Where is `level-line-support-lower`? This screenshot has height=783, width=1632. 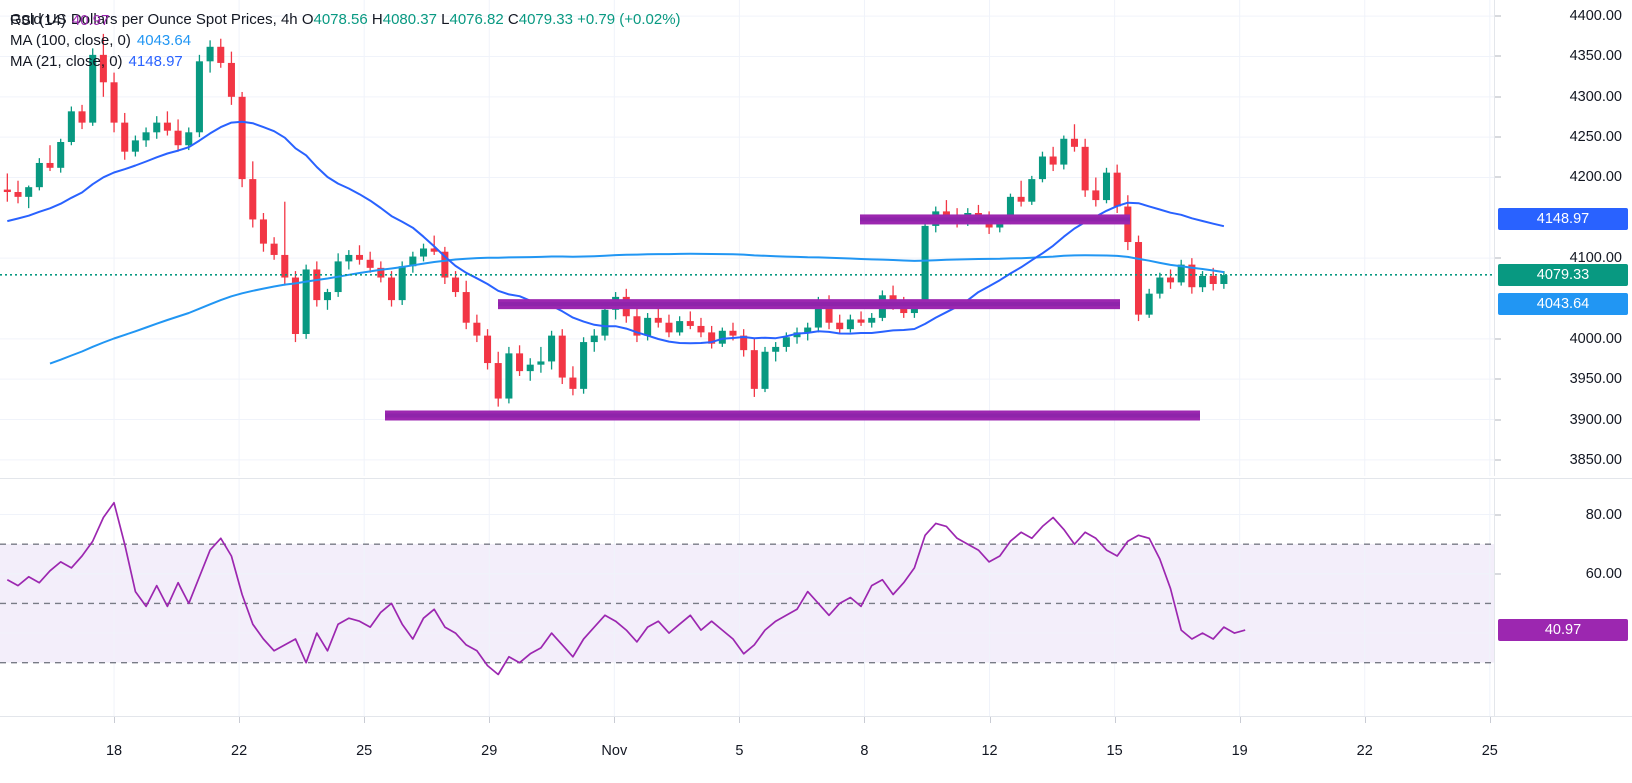
level-line-support-lower is located at coordinates (792, 415).